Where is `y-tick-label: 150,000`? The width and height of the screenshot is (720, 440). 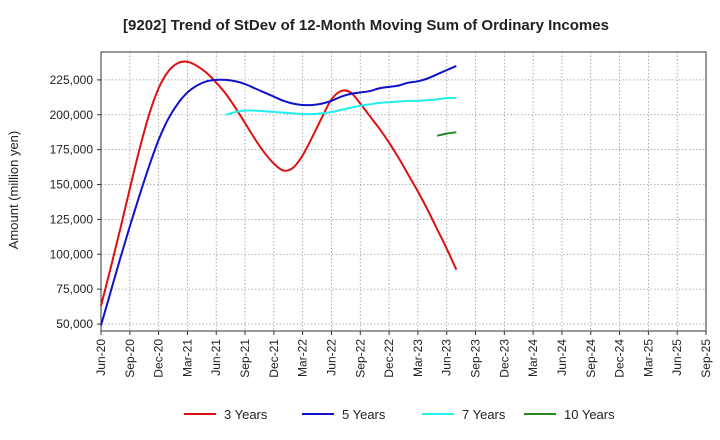 y-tick-label: 150,000 is located at coordinates (72, 185).